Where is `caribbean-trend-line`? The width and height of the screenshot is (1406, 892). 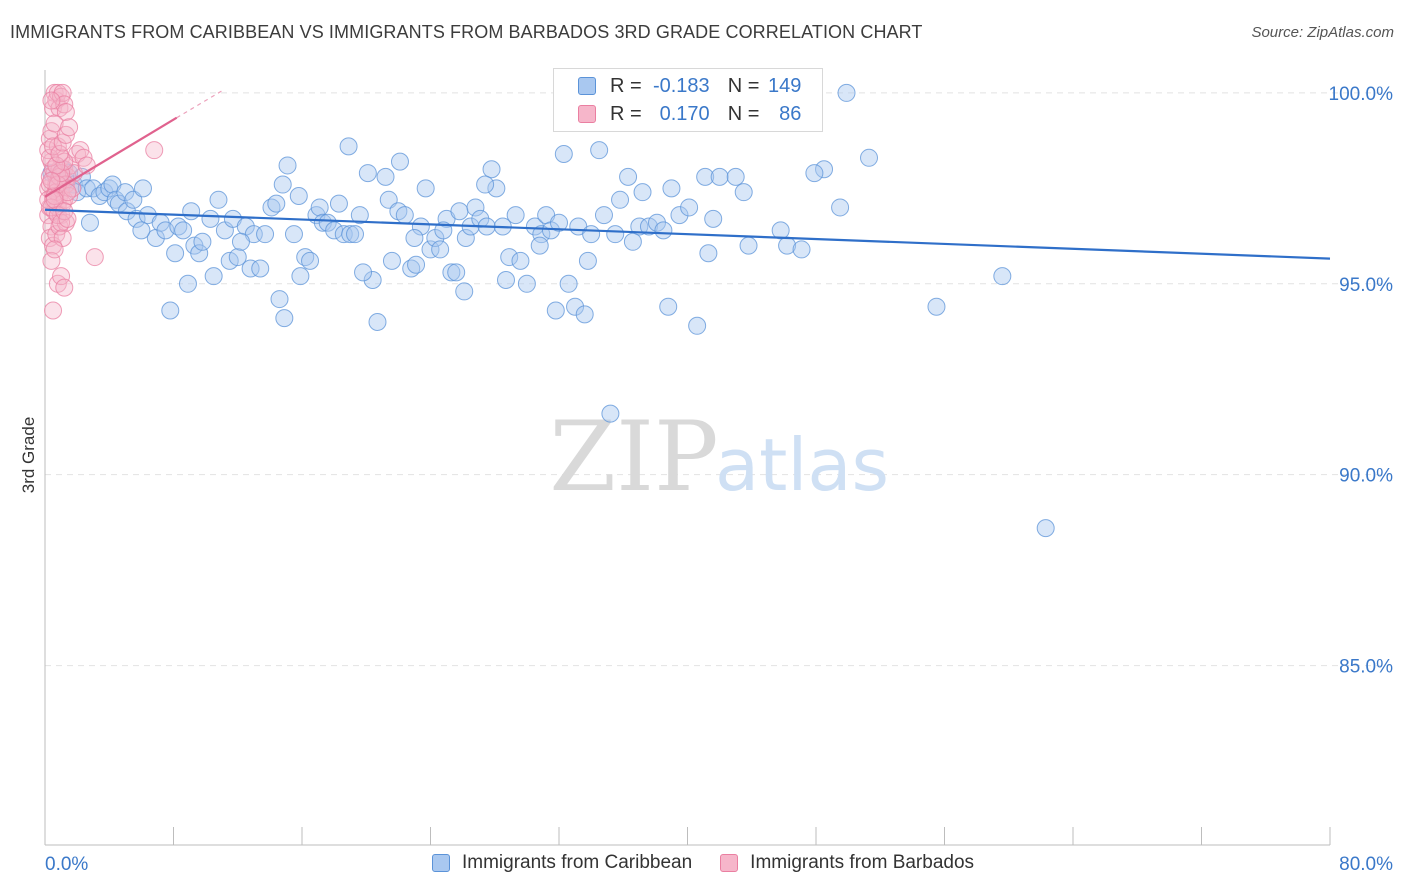
caribbean-trend-line is located at coordinates (687, 234).